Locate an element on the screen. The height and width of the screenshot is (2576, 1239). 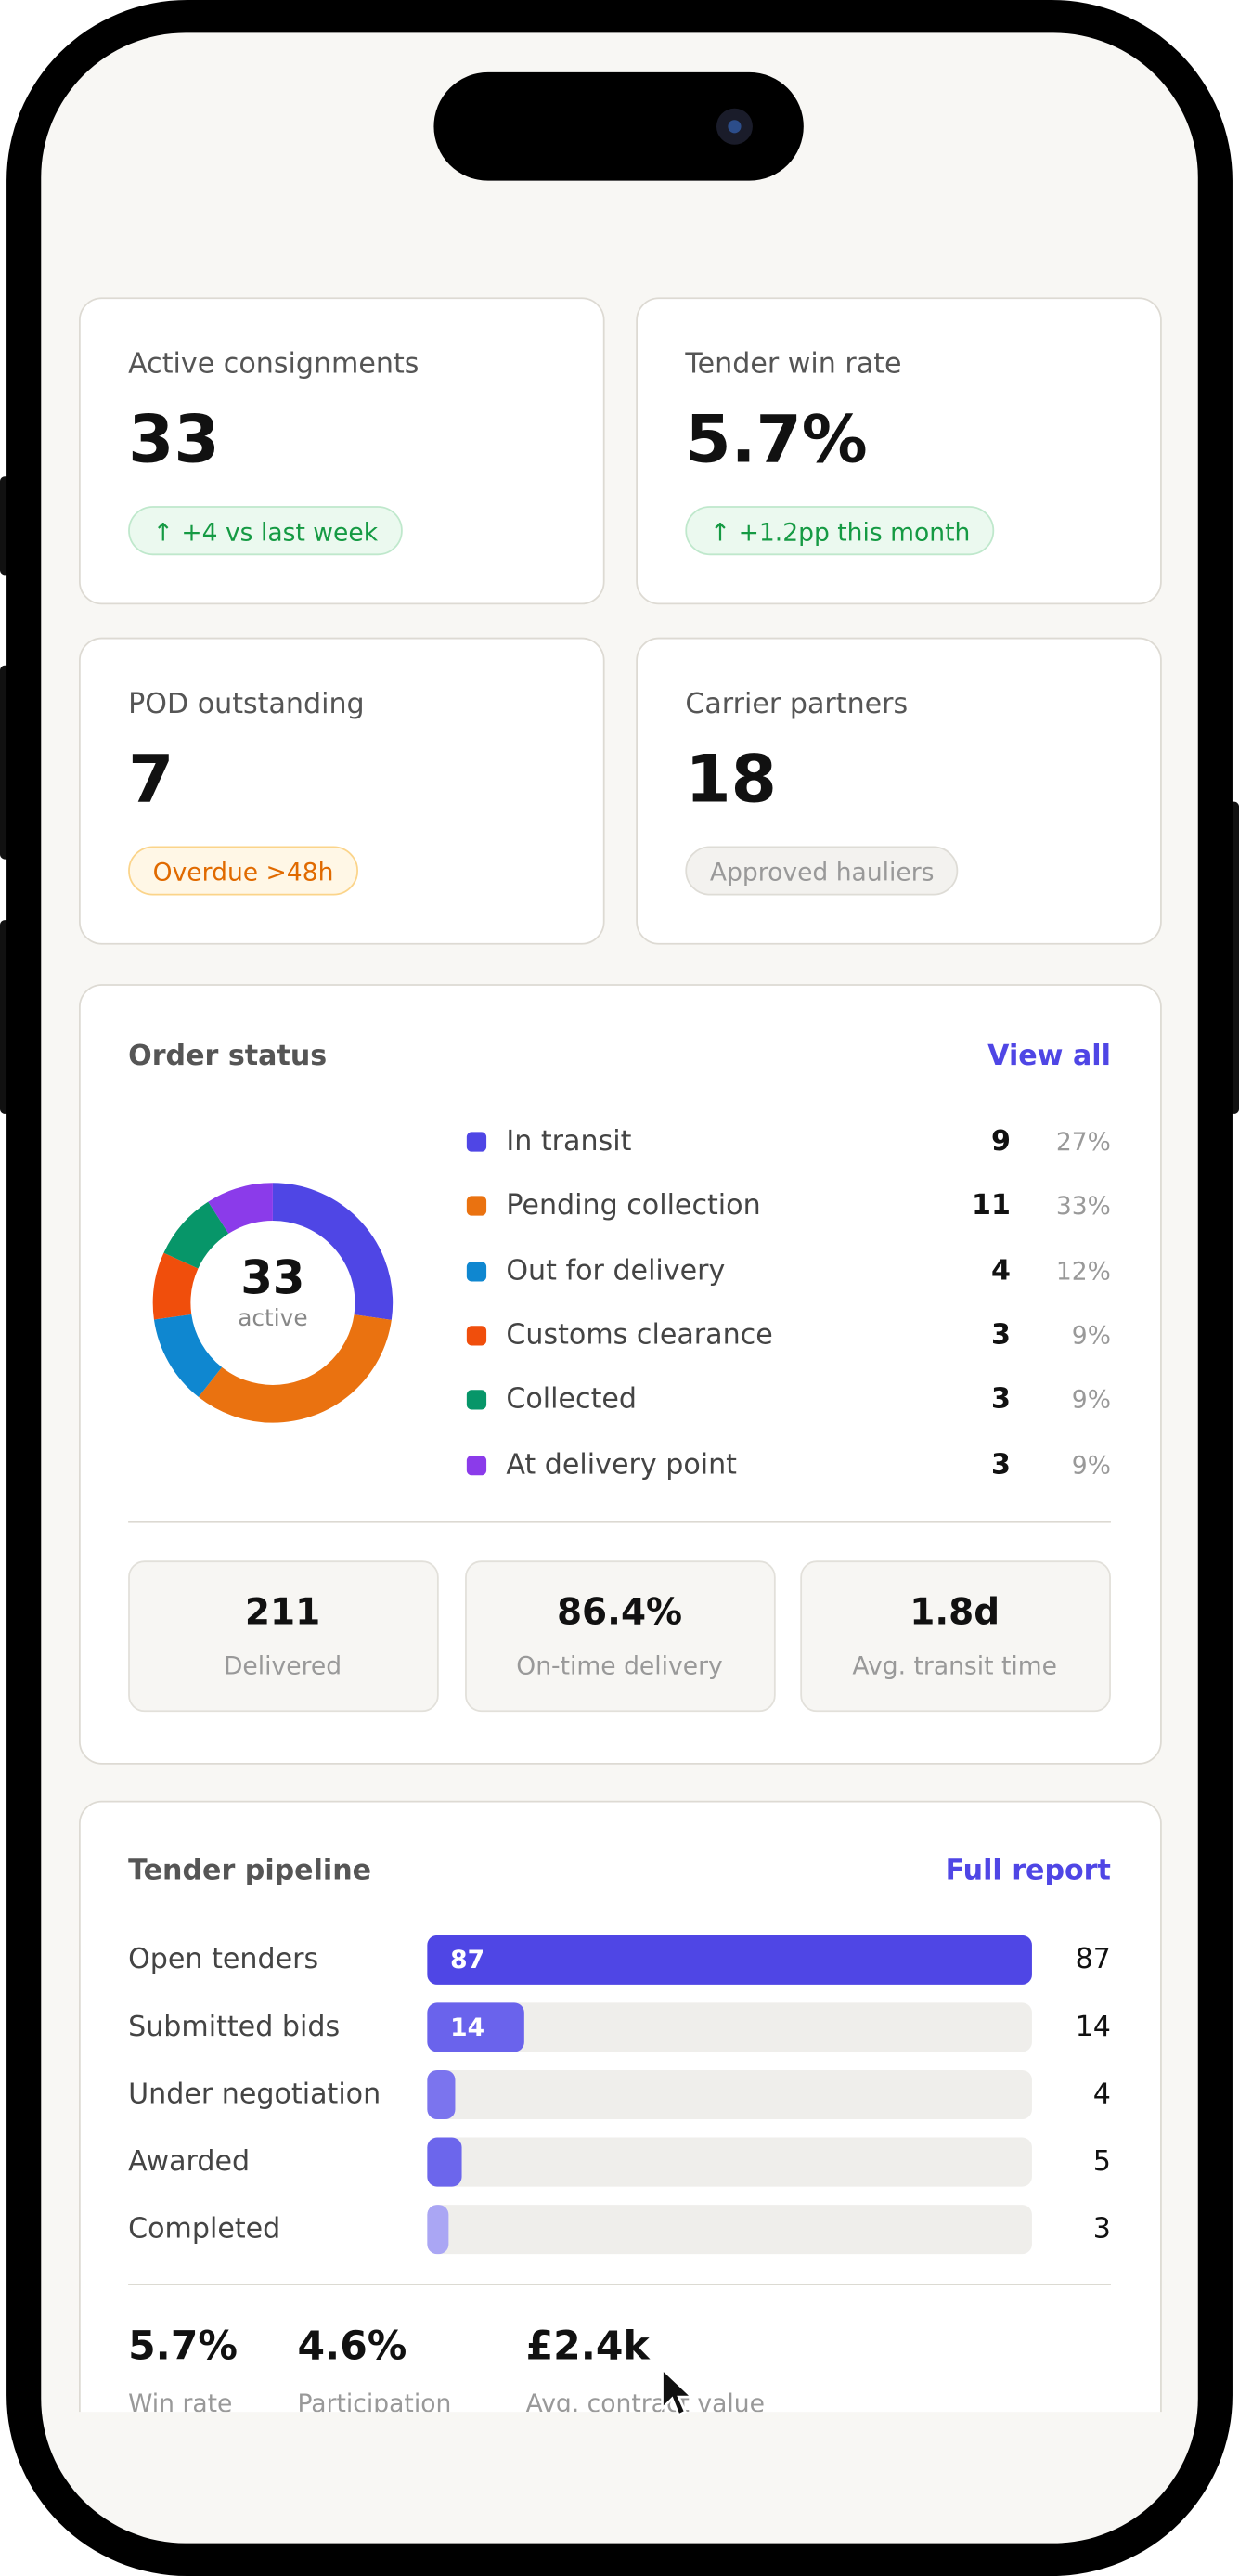
stat-label: Win rate is located at coordinates (180, 2400).